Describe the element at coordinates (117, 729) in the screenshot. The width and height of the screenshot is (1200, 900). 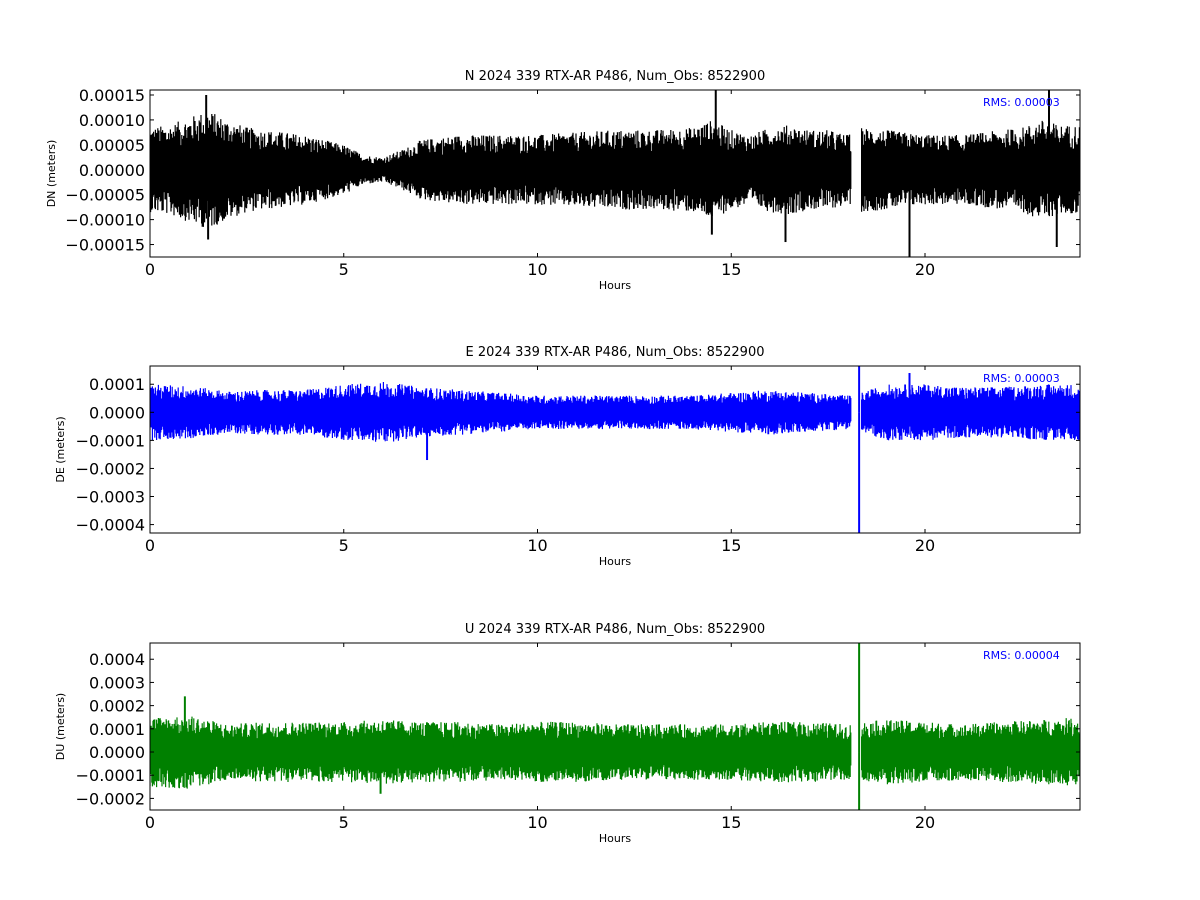
I see `ytick-label-up-3: 0.0001` at that location.